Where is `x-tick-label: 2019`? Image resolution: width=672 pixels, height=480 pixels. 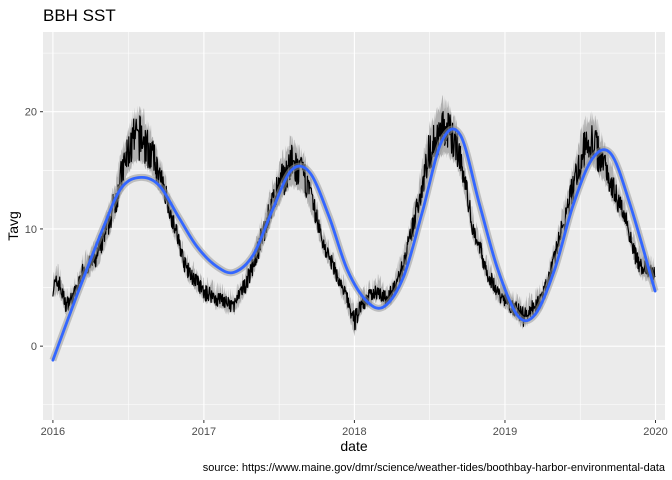 x-tick-label: 2019 is located at coordinates (505, 432).